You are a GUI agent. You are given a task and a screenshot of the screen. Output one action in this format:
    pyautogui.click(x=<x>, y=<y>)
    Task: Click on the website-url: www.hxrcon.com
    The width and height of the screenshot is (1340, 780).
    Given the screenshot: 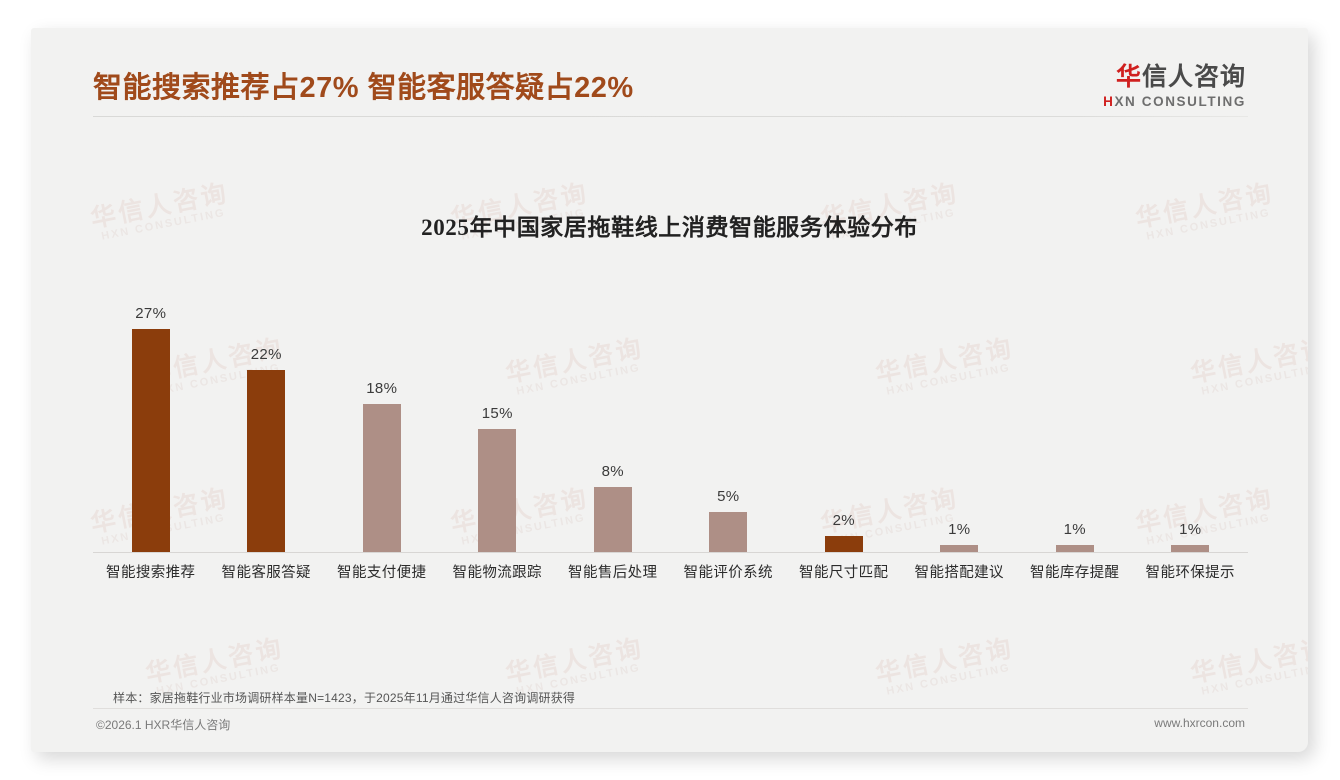 What is the action you would take?
    pyautogui.click(x=1199, y=723)
    